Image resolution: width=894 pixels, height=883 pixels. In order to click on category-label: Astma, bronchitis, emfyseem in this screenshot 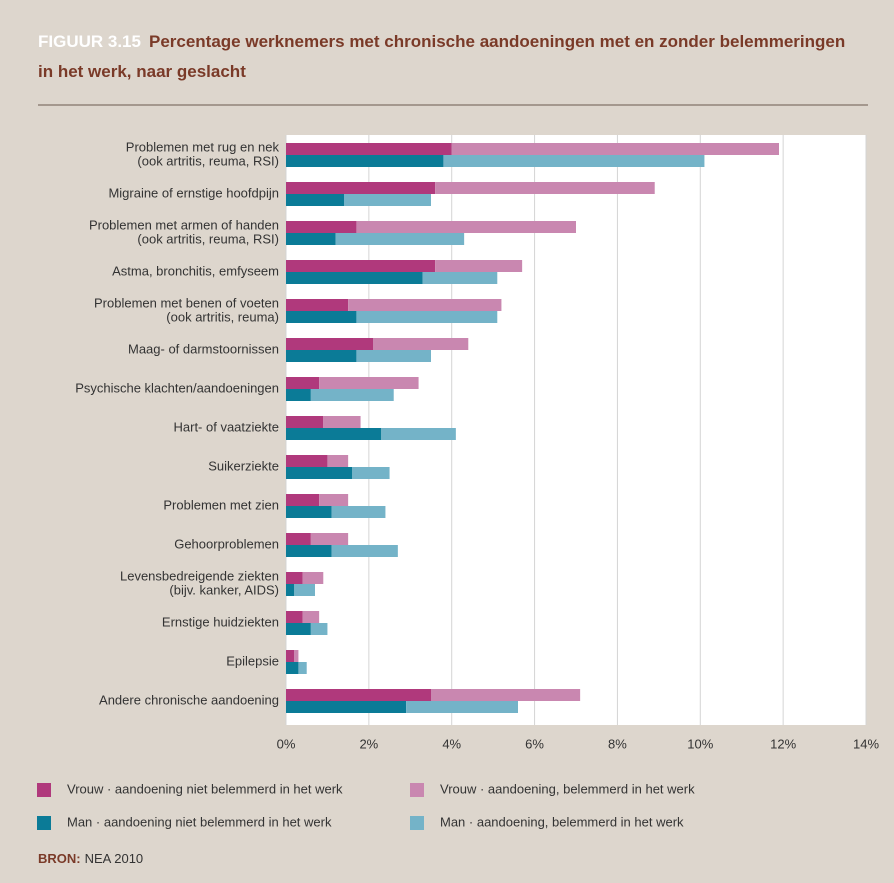, I will do `click(195, 270)`.